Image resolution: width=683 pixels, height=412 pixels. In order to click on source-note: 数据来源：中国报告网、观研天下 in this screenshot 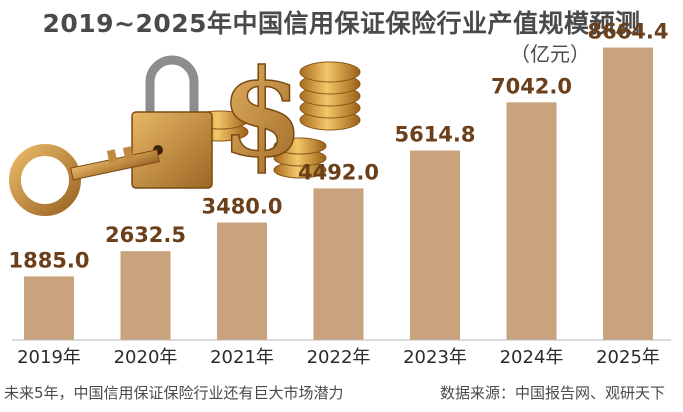, I will do `click(553, 393)`.